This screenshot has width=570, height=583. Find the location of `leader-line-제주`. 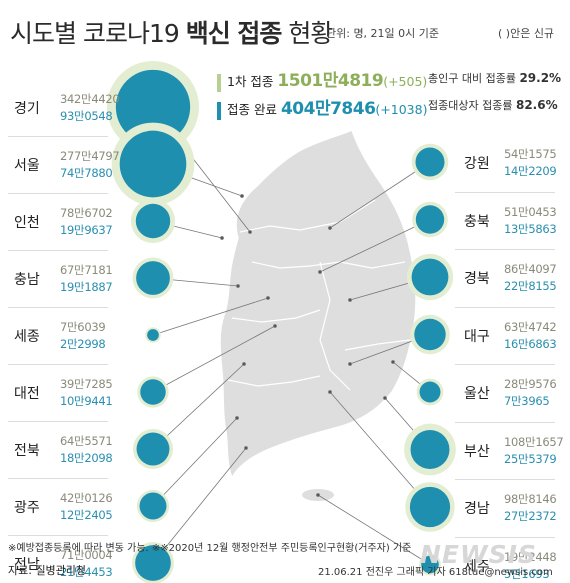

leader-line-제주 is located at coordinates (374, 529).